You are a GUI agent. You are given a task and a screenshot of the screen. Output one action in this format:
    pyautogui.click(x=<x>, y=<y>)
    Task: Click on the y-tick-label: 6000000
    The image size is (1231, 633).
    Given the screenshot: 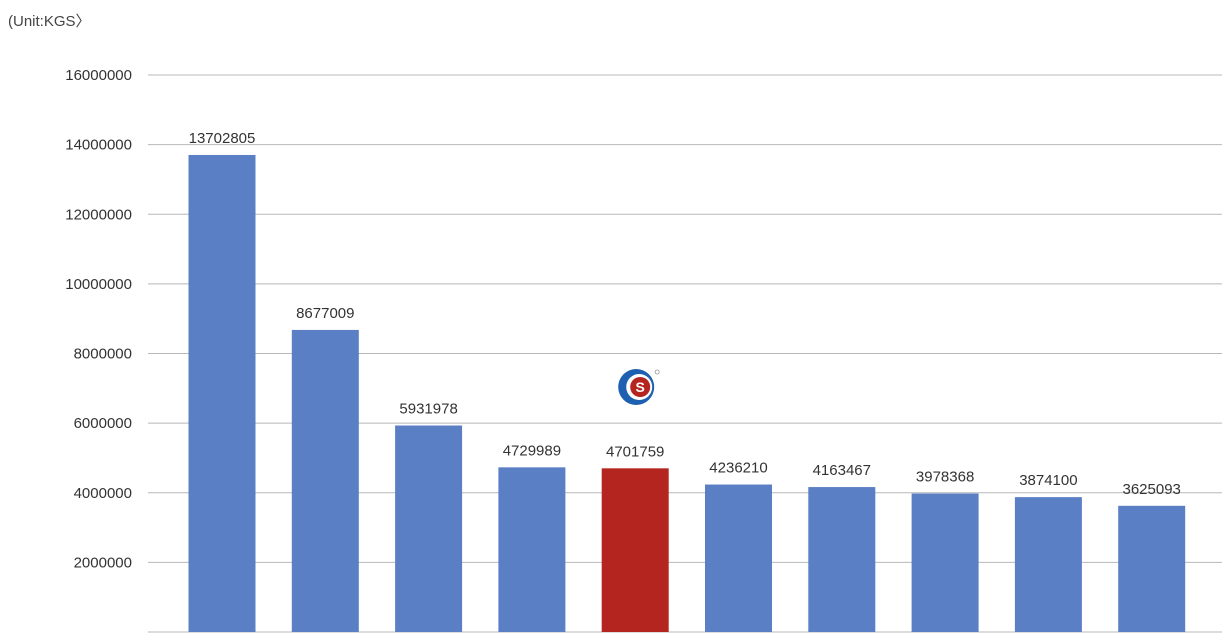 What is the action you would take?
    pyautogui.click(x=103, y=423)
    